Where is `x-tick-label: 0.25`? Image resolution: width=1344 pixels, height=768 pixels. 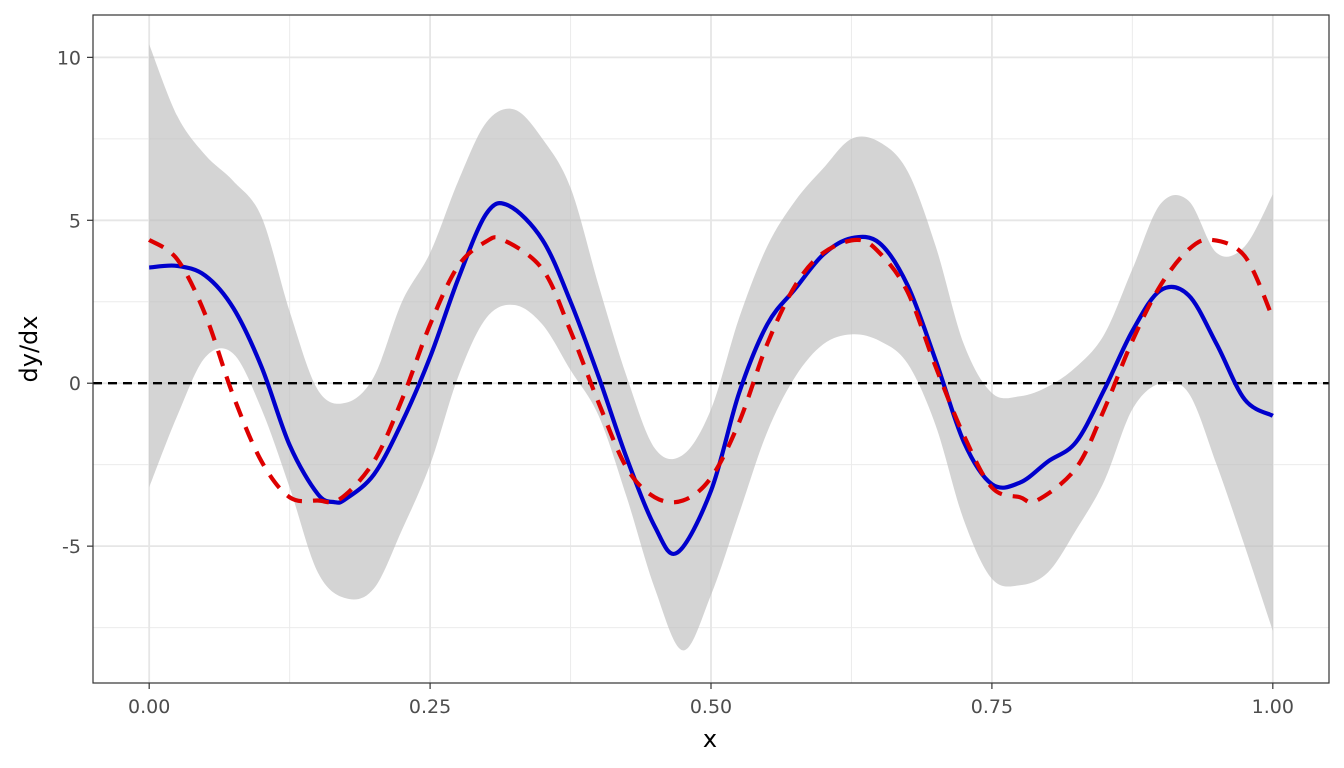 x-tick-label: 0.25 is located at coordinates (430, 707).